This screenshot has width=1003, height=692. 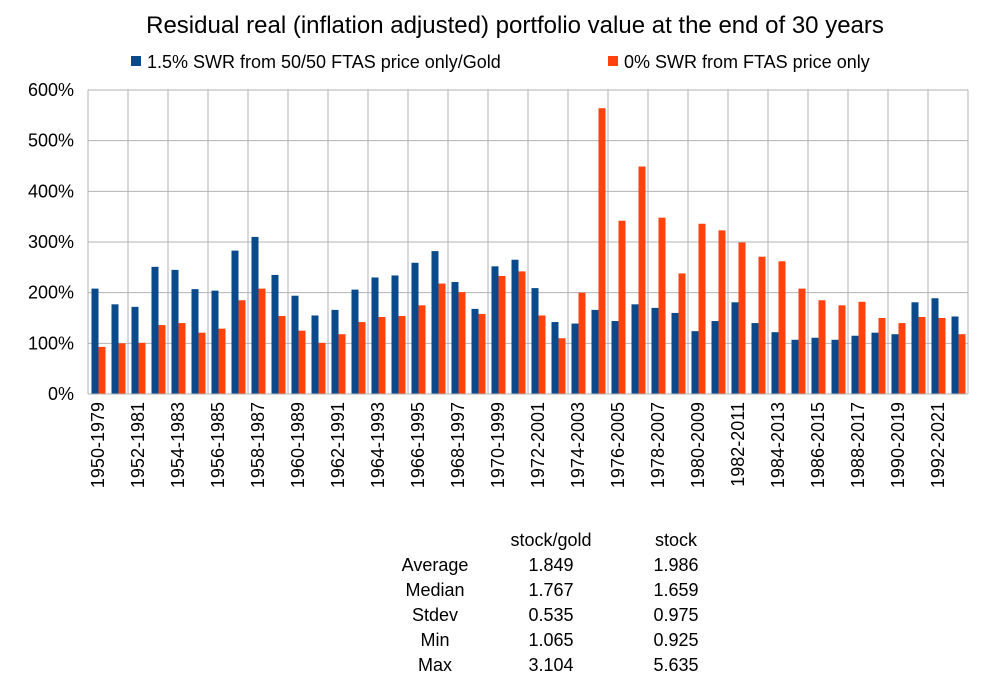 What do you see at coordinates (538, 445) in the screenshot?
I see `x-tick-label: 1972-2001` at bounding box center [538, 445].